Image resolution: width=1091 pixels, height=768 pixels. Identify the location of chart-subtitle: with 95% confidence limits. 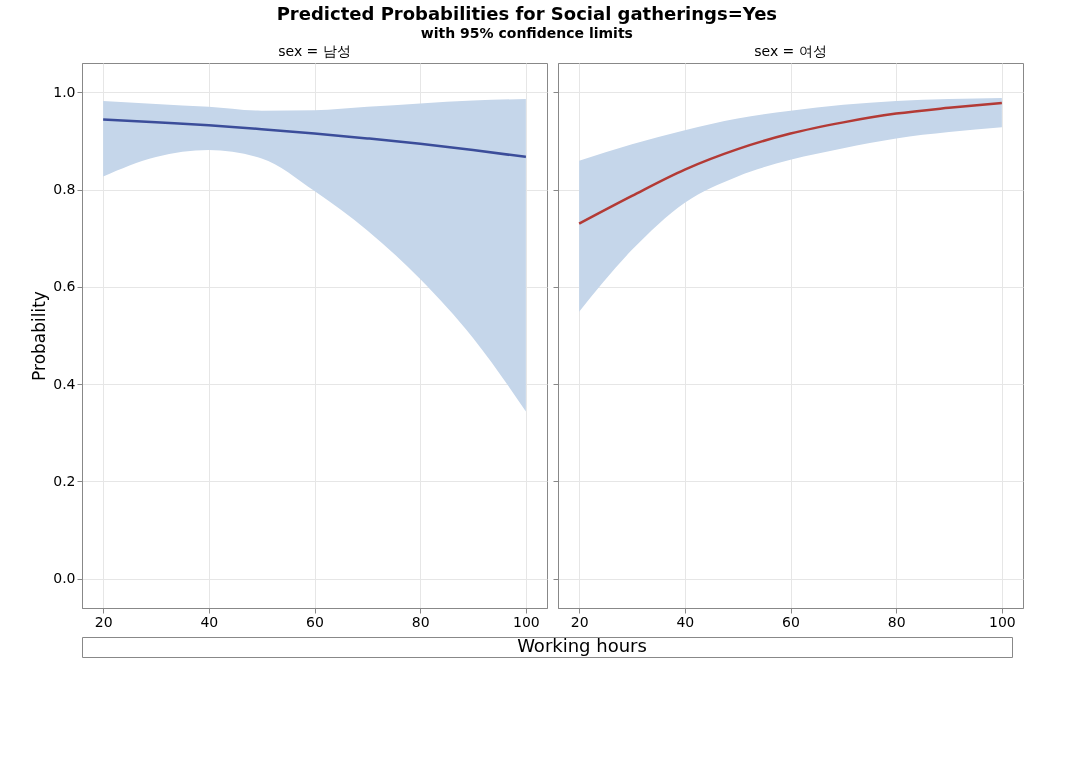
(526, 32).